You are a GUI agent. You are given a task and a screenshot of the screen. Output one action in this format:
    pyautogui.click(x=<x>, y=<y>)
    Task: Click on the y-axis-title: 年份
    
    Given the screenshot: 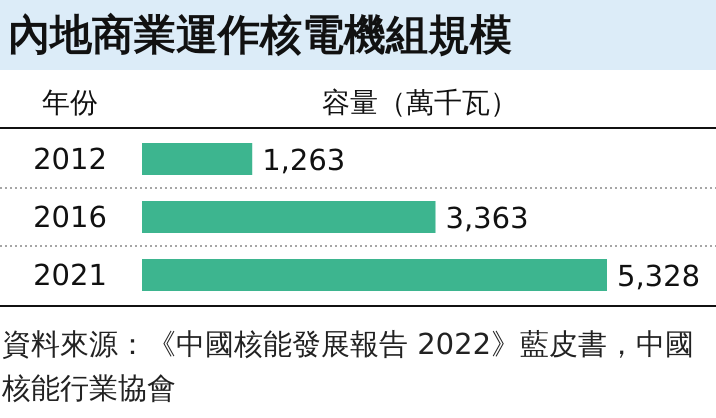 What is the action you would take?
    pyautogui.click(x=70, y=102)
    